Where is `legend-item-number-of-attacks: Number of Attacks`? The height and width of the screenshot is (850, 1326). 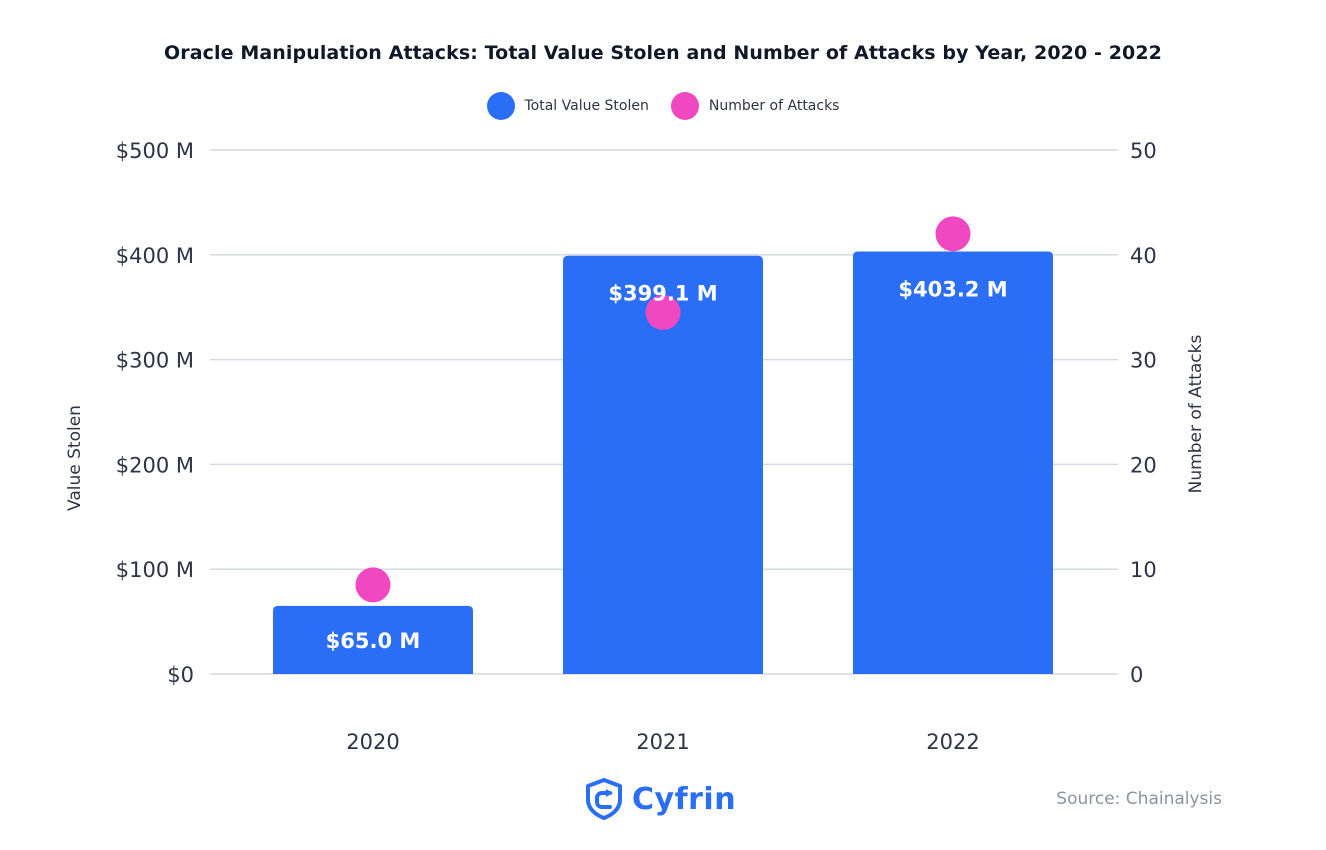 legend-item-number-of-attacks: Number of Attacks is located at coordinates (755, 106).